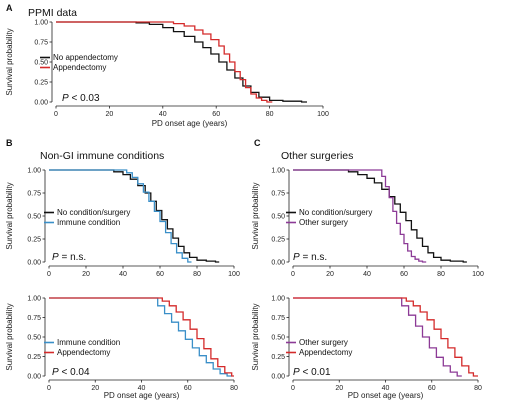 This screenshot has height=403, width=506. What do you see at coordinates (84, 98) in the screenshot?
I see `p-value-text: < 0.03` at bounding box center [84, 98].